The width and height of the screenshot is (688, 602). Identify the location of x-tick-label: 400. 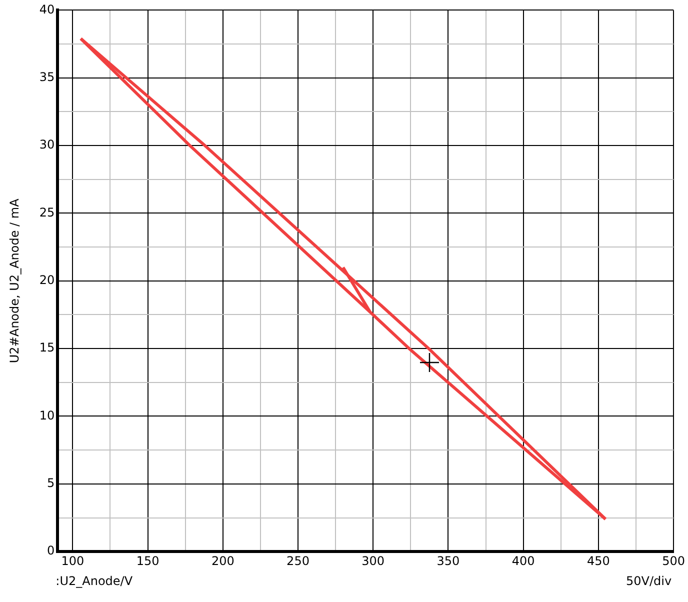
(523, 561).